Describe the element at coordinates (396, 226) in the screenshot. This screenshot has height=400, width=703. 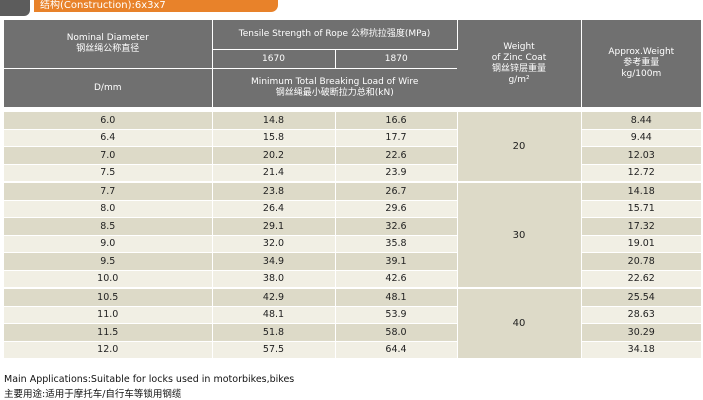
I see `breaking-load-1870-cell: 32.6` at that location.